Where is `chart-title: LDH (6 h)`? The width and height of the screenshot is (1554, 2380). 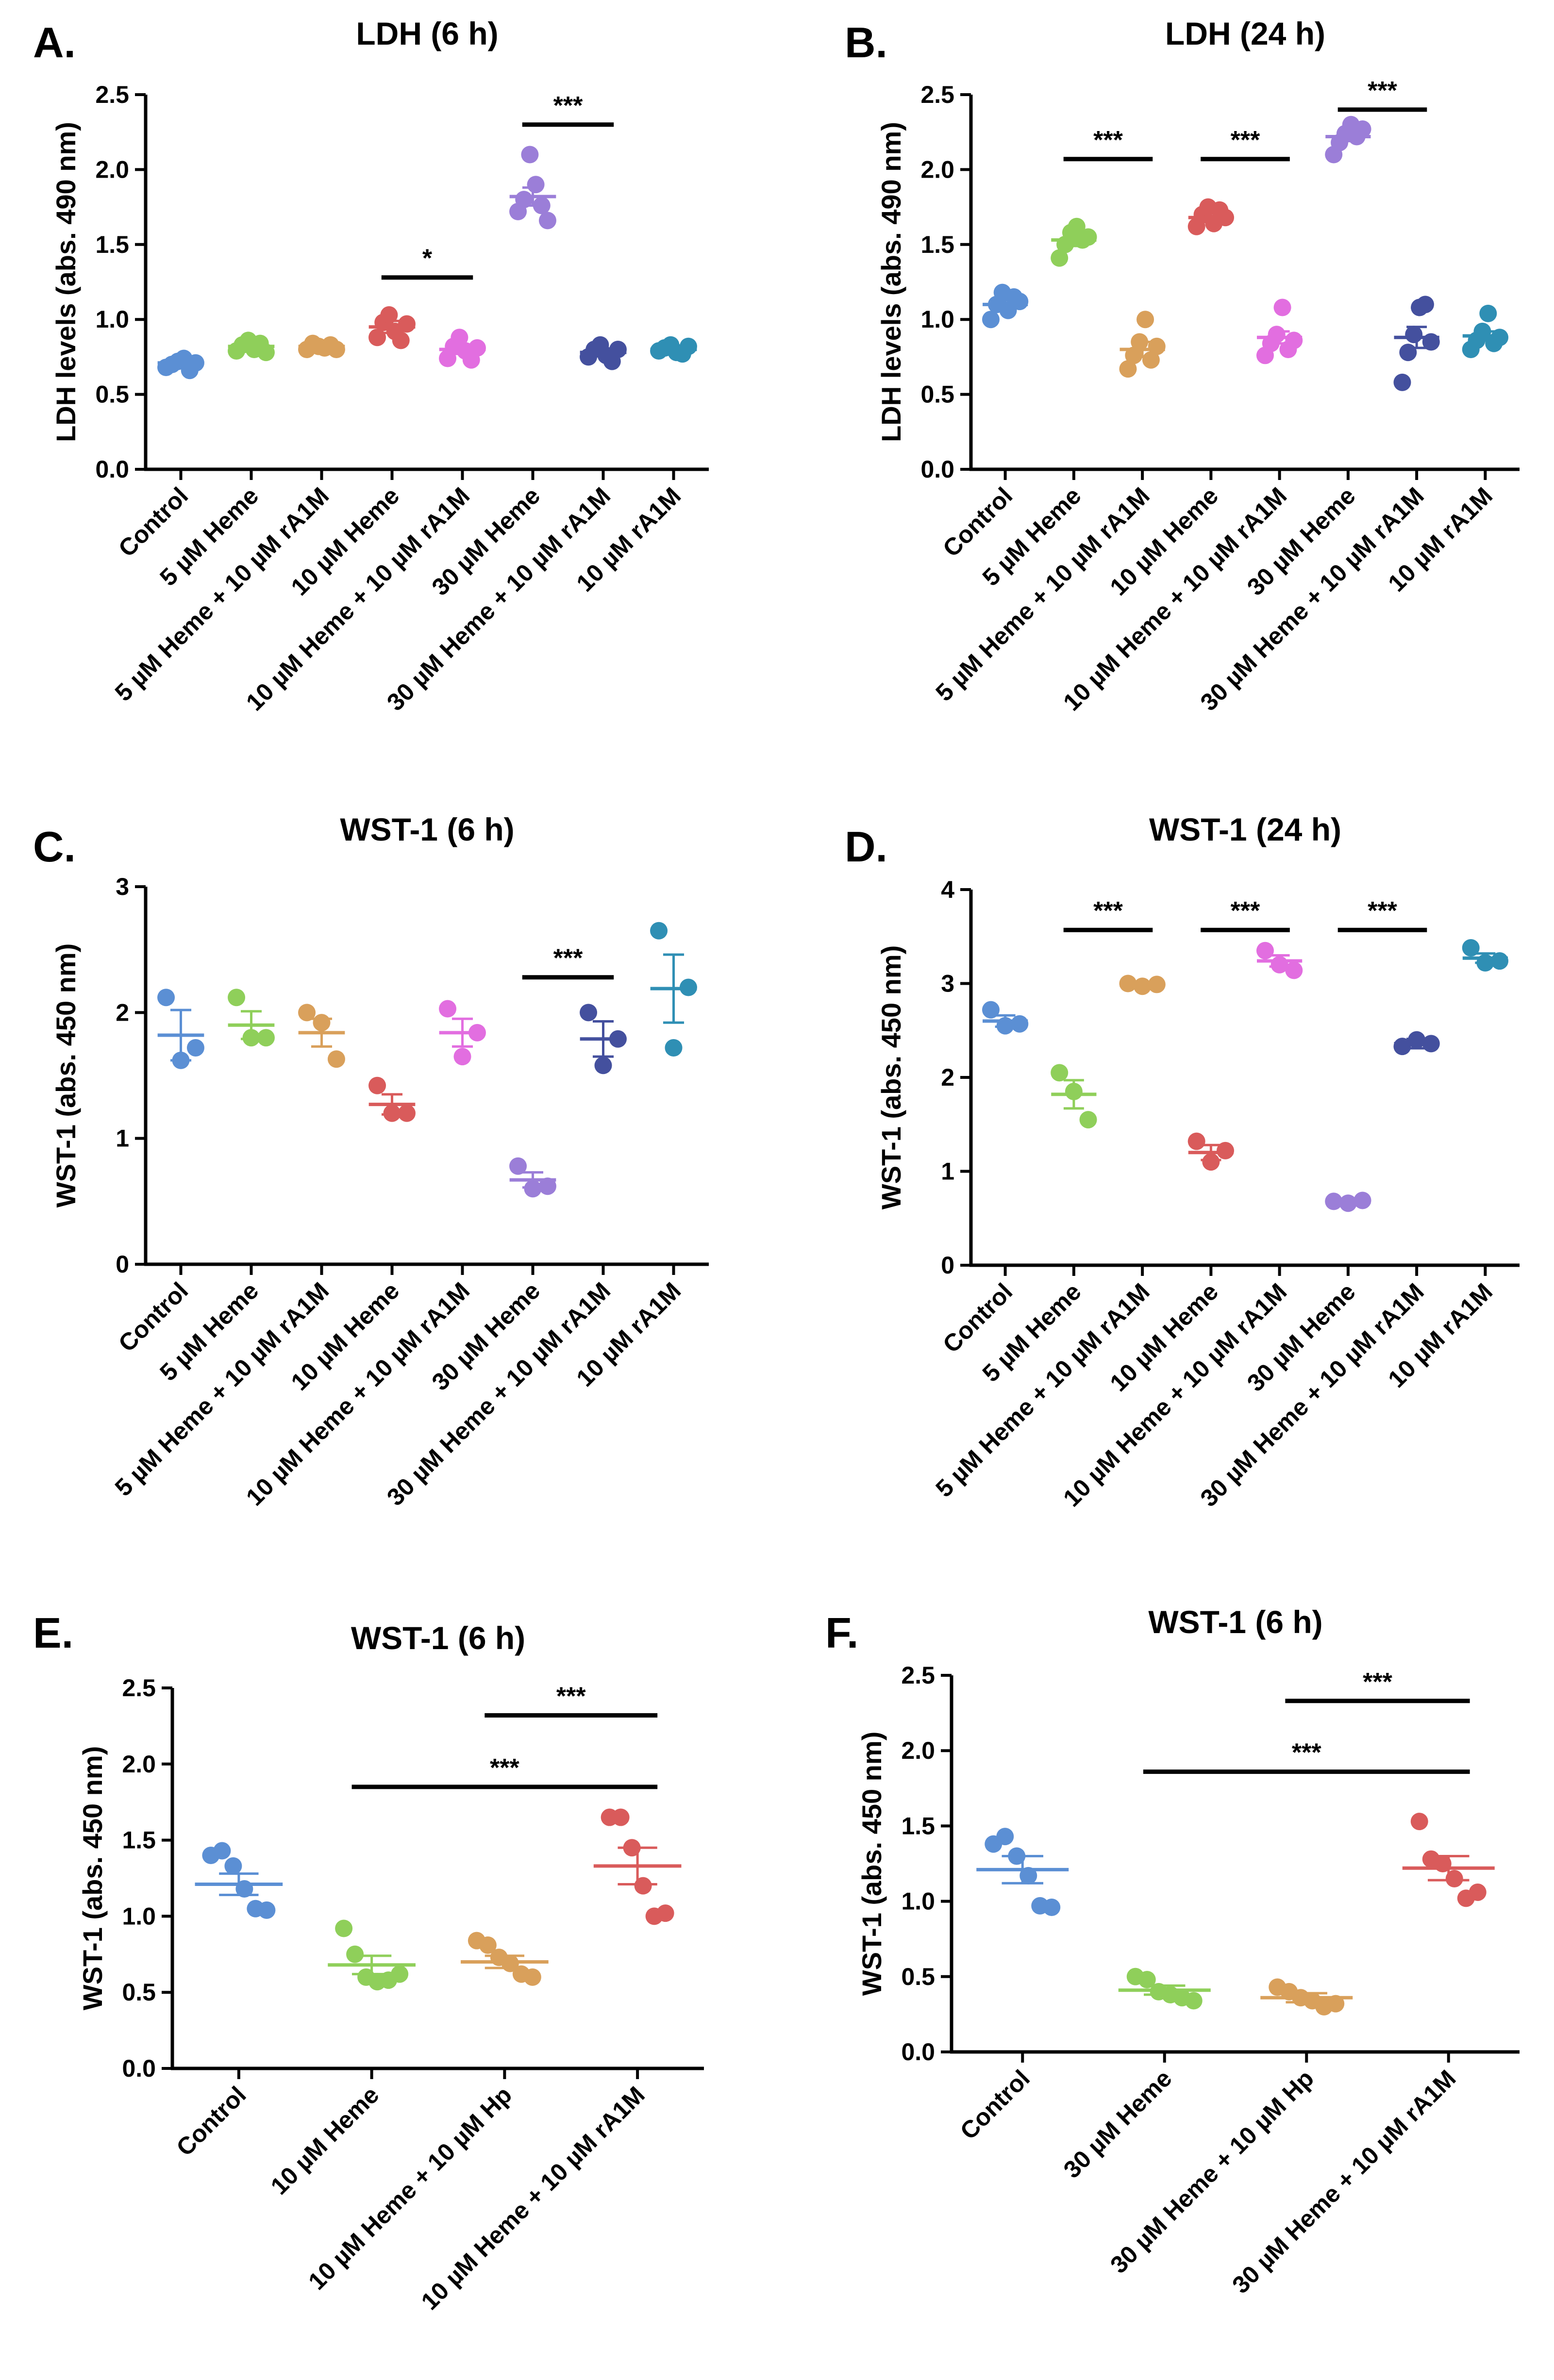 chart-title: LDH (6 h) is located at coordinates (427, 33).